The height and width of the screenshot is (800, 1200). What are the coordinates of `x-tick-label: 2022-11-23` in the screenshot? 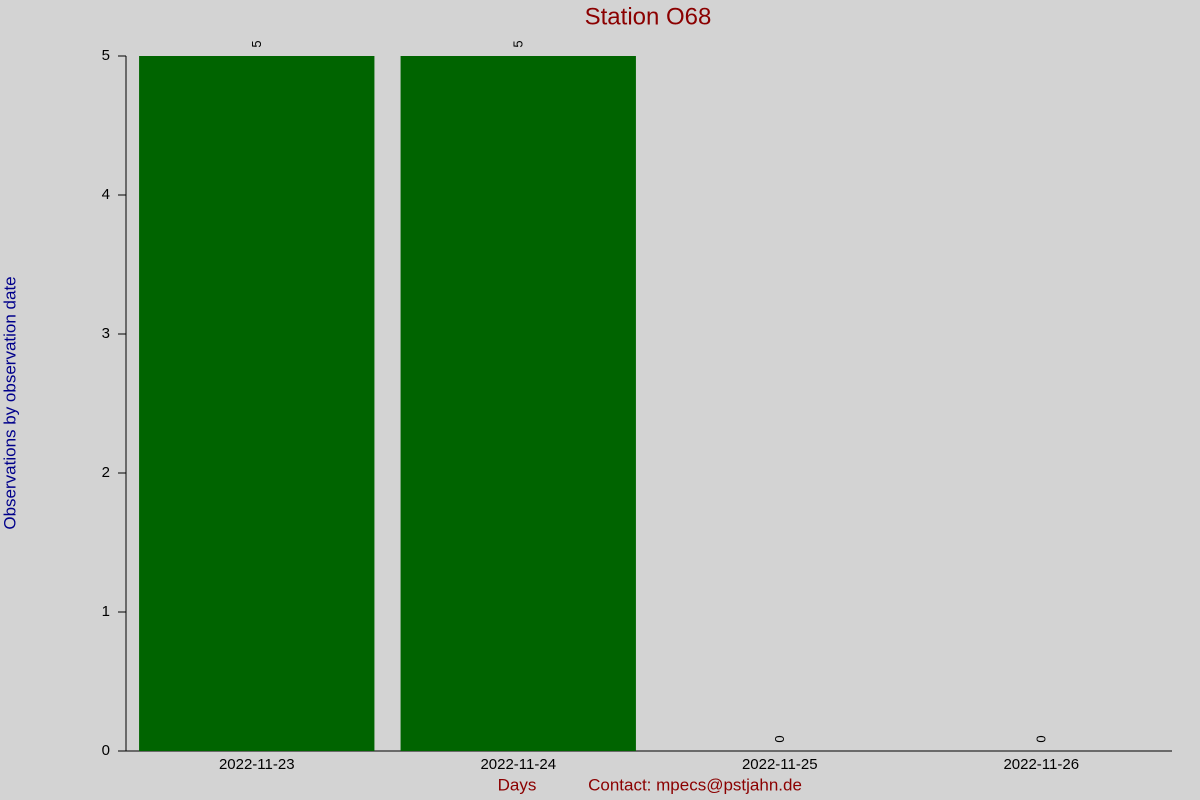 It's located at (257, 764).